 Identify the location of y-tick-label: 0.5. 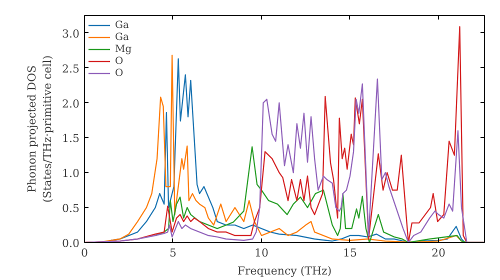
(71, 209).